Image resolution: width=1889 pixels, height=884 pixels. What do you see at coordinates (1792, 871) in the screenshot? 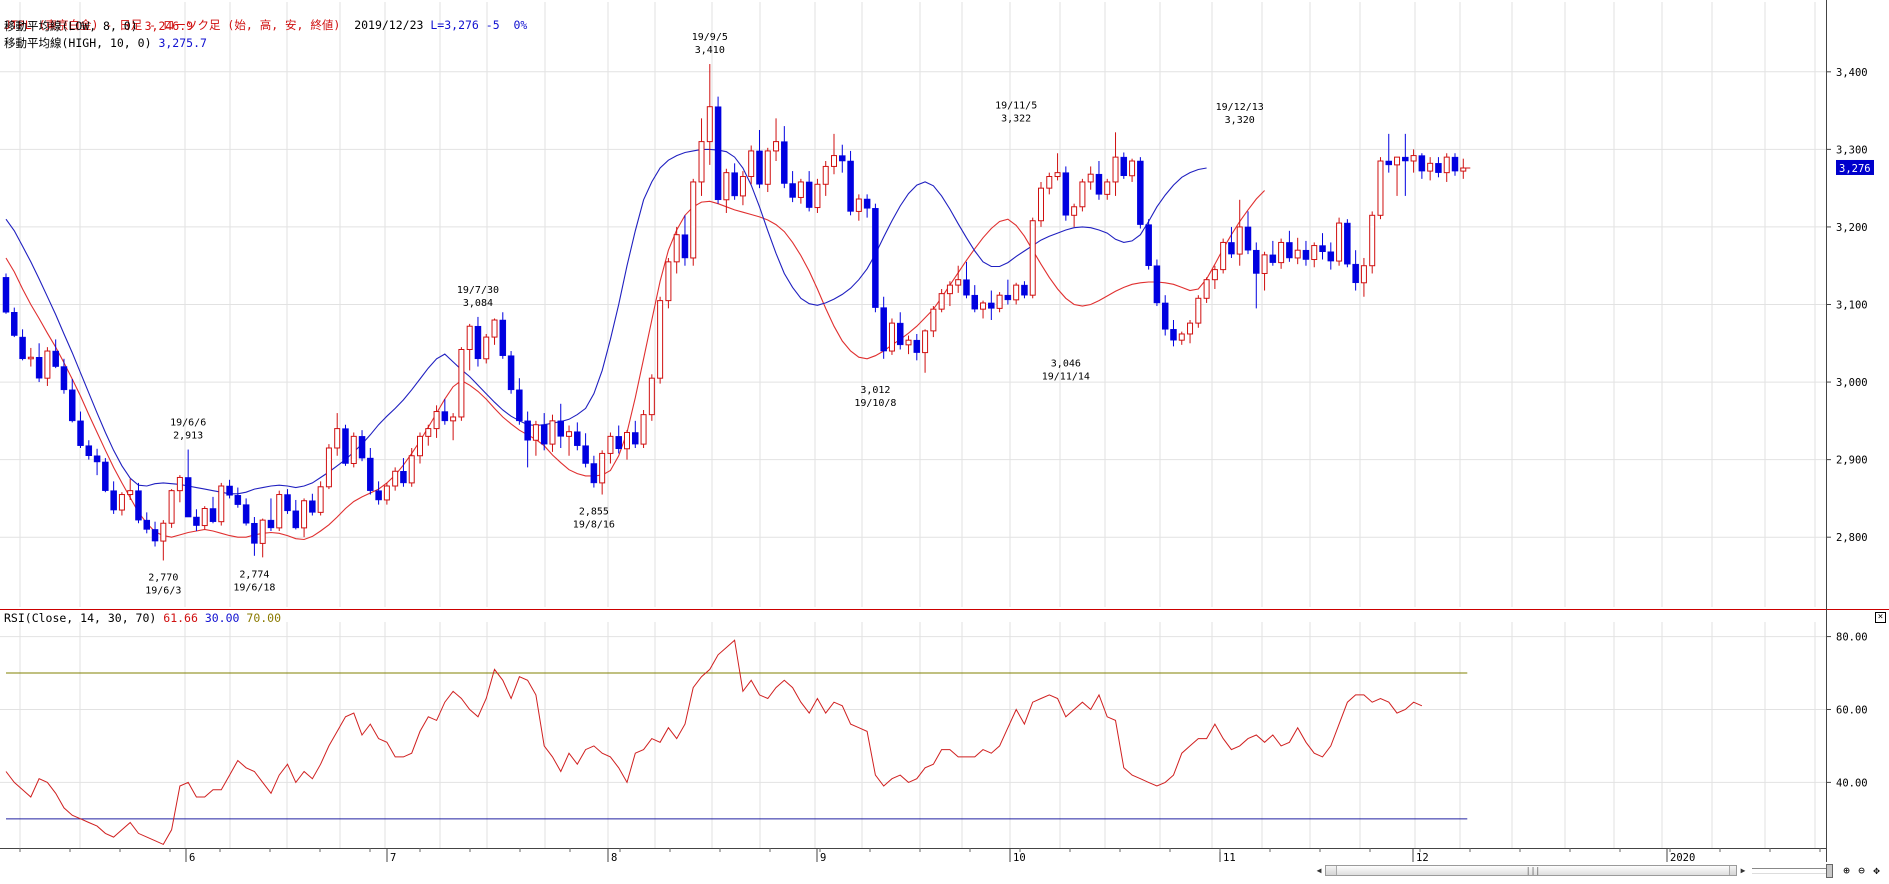
I see `zoom-slider` at bounding box center [1792, 871].